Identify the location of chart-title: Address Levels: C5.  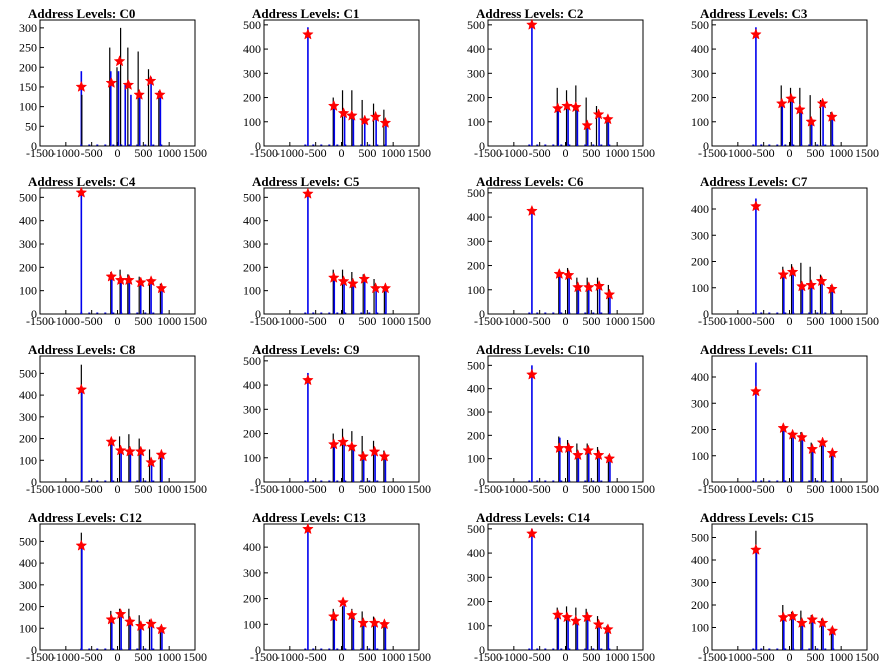
(306, 181).